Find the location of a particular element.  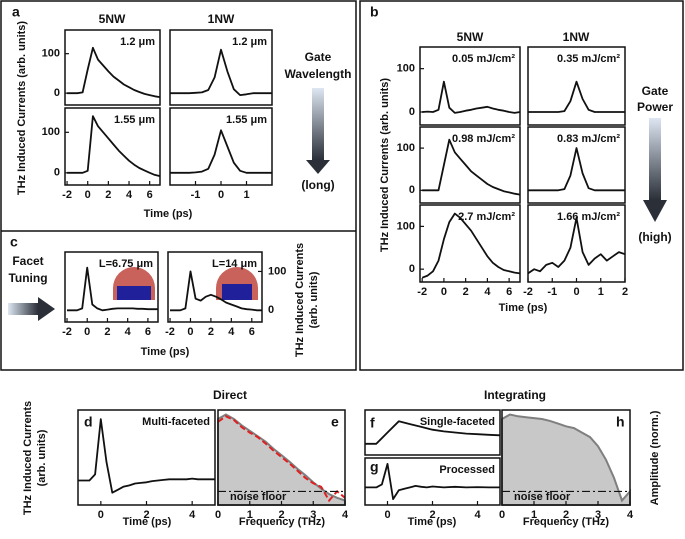

plot-annotation: 0.35 mJ/cm² is located at coordinates (588, 59).